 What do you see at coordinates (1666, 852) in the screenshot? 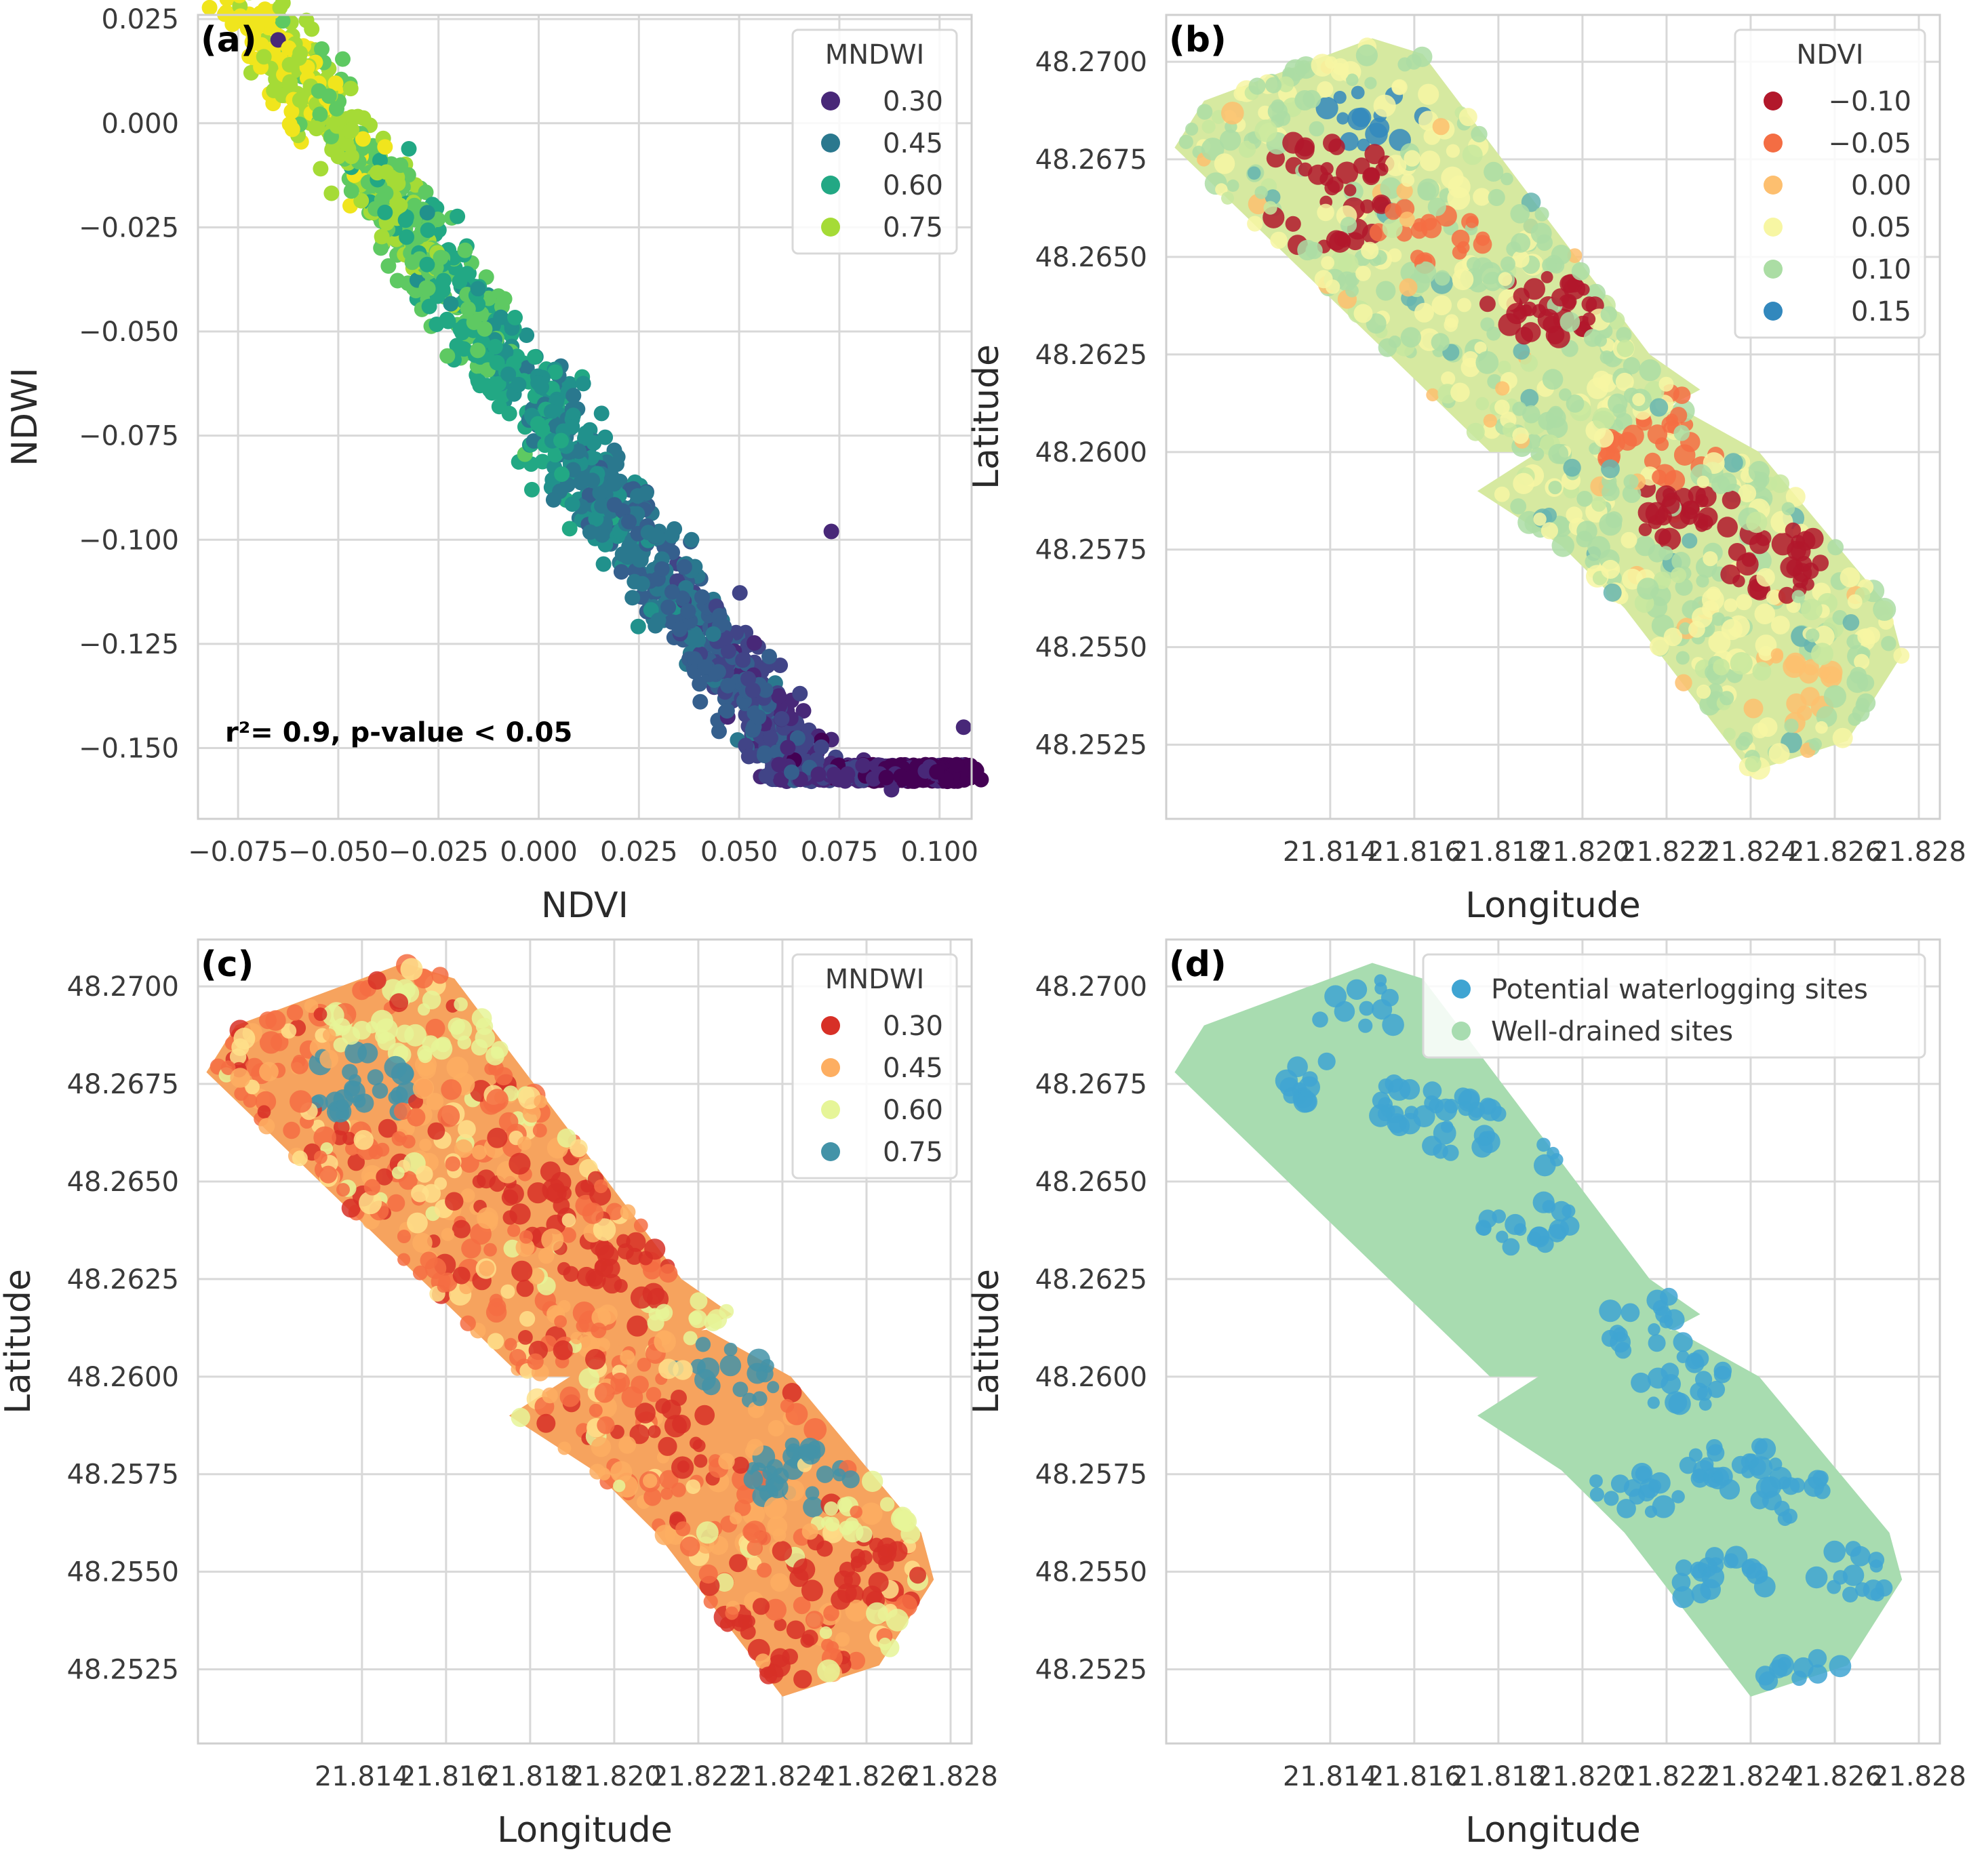
I see `x-tick-label: 21.822` at bounding box center [1666, 852].